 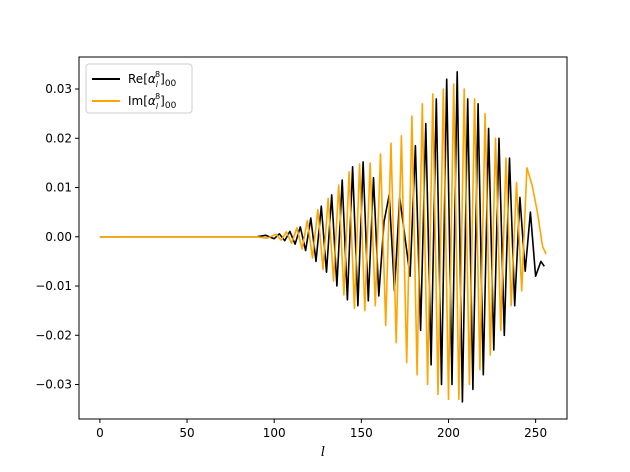 What do you see at coordinates (58, 188) in the screenshot?
I see `y-tick-label: 0.01` at bounding box center [58, 188].